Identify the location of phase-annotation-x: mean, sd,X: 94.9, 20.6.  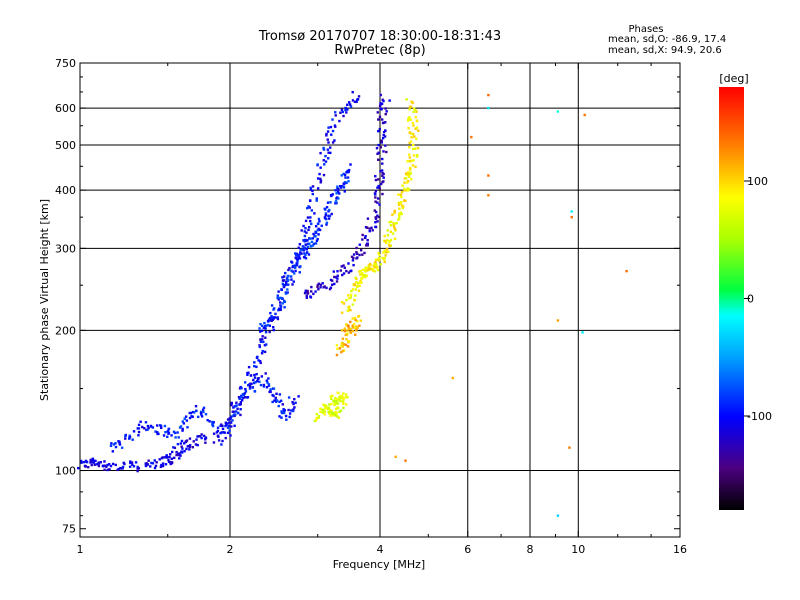
(665, 50).